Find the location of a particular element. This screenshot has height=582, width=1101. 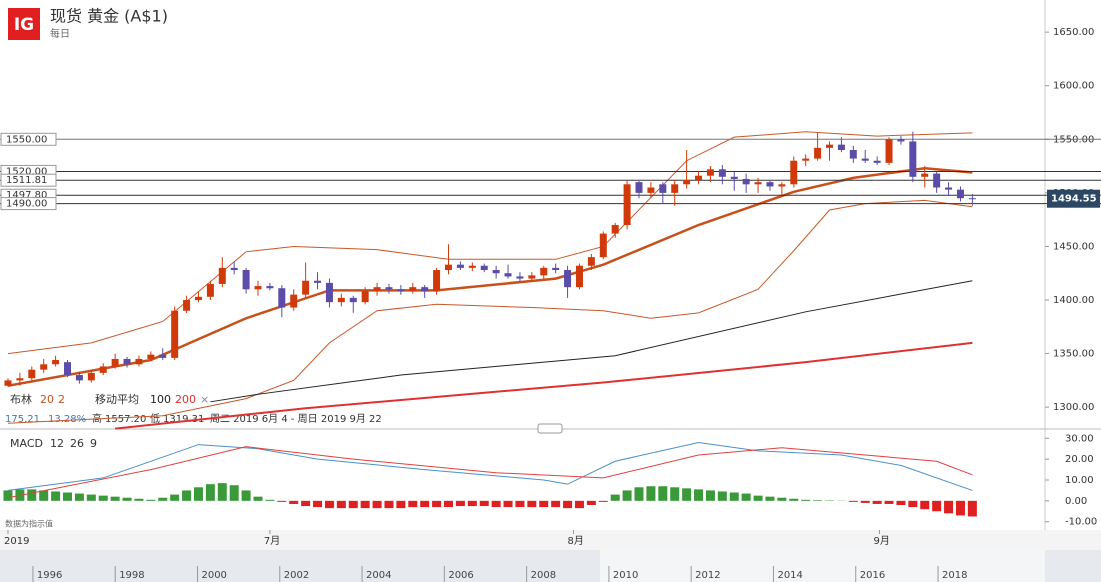

legend-param: 20 is located at coordinates (47, 399).